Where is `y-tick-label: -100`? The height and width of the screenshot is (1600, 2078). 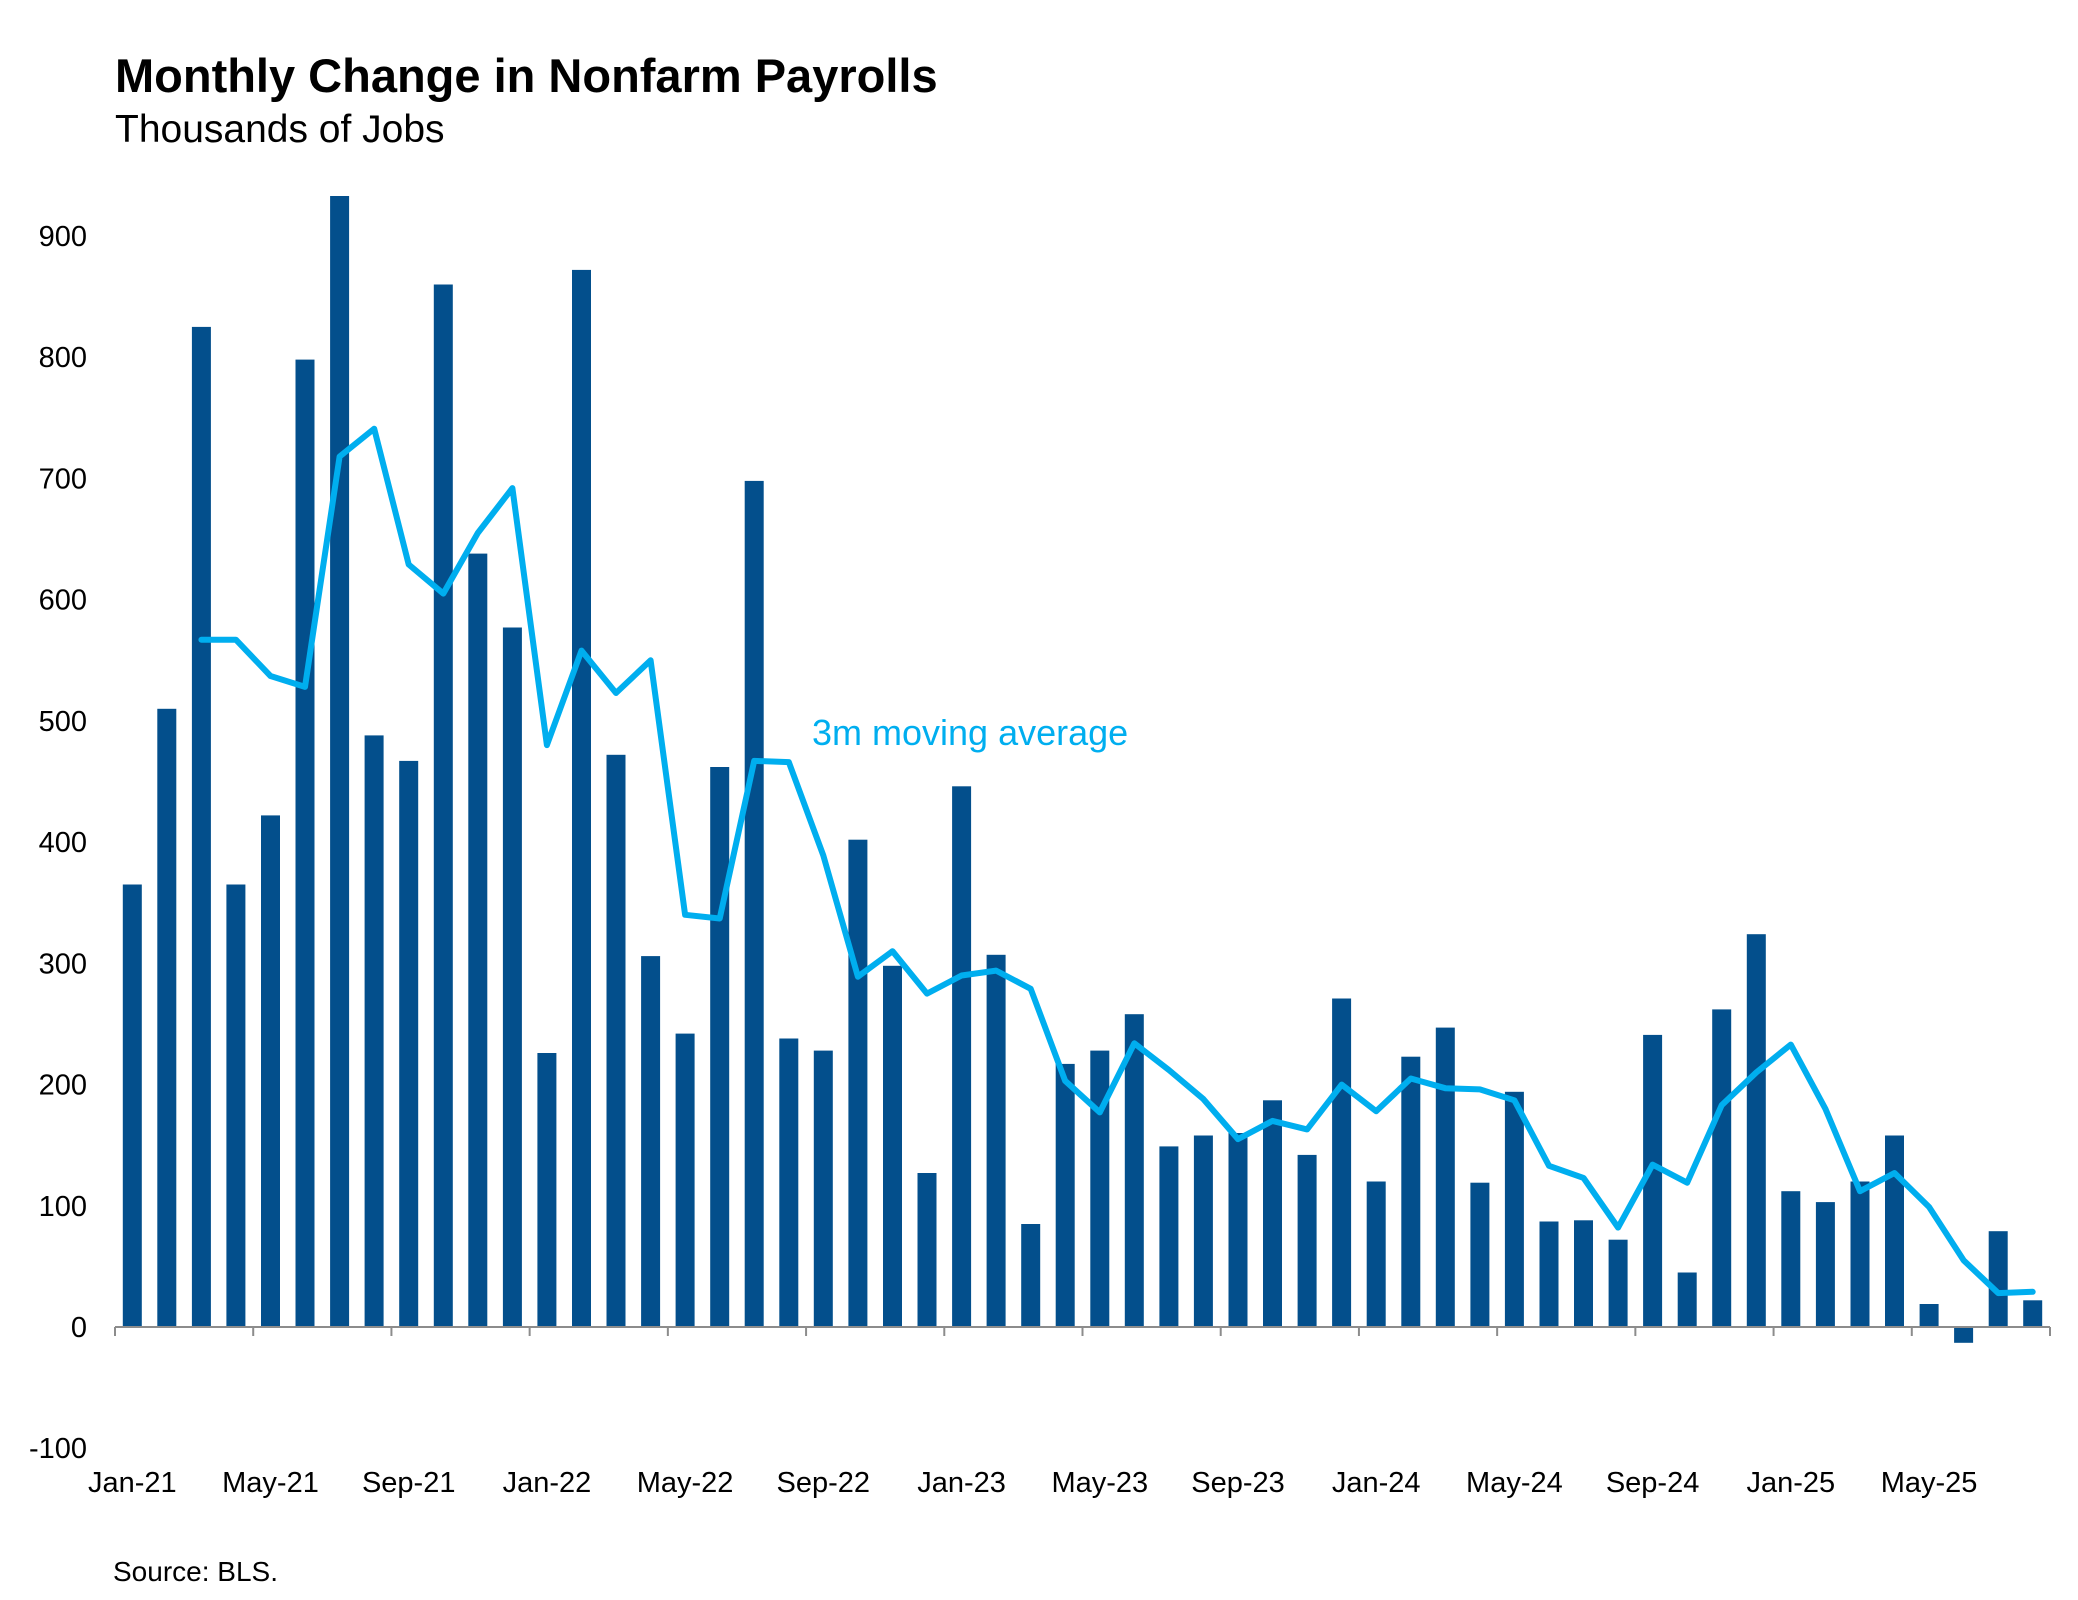 y-tick-label: -100 is located at coordinates (58, 1449).